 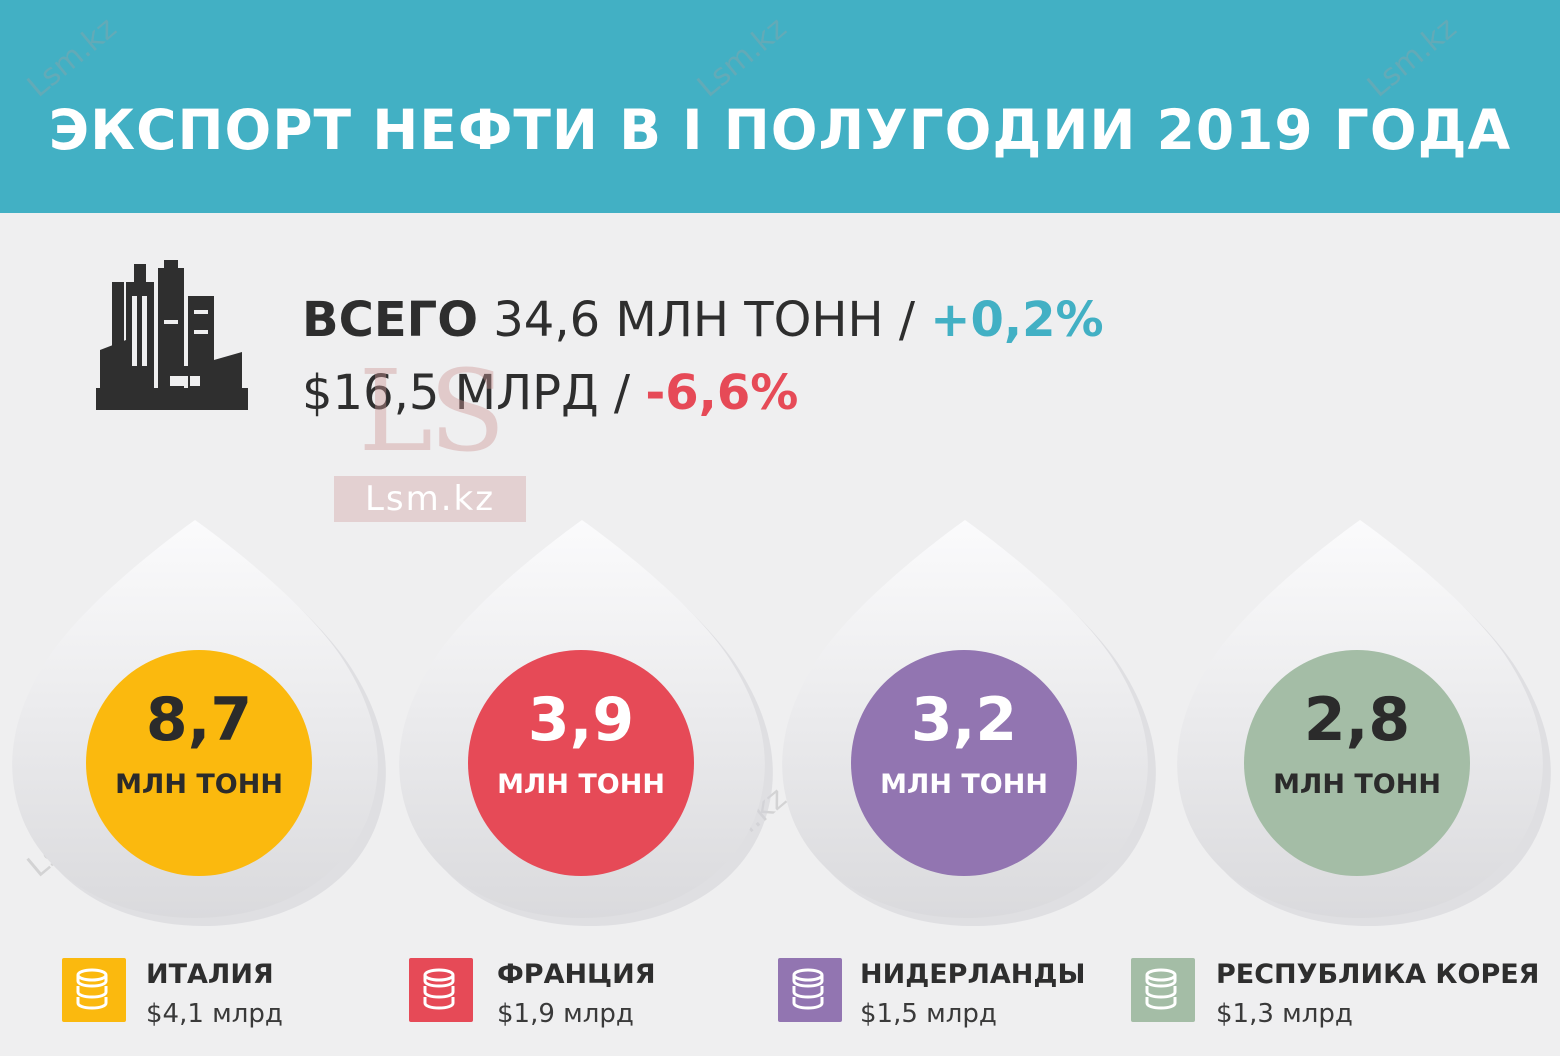 What do you see at coordinates (214, 1014) in the screenshot?
I see `legend-money-value: $4,1 млрд` at bounding box center [214, 1014].